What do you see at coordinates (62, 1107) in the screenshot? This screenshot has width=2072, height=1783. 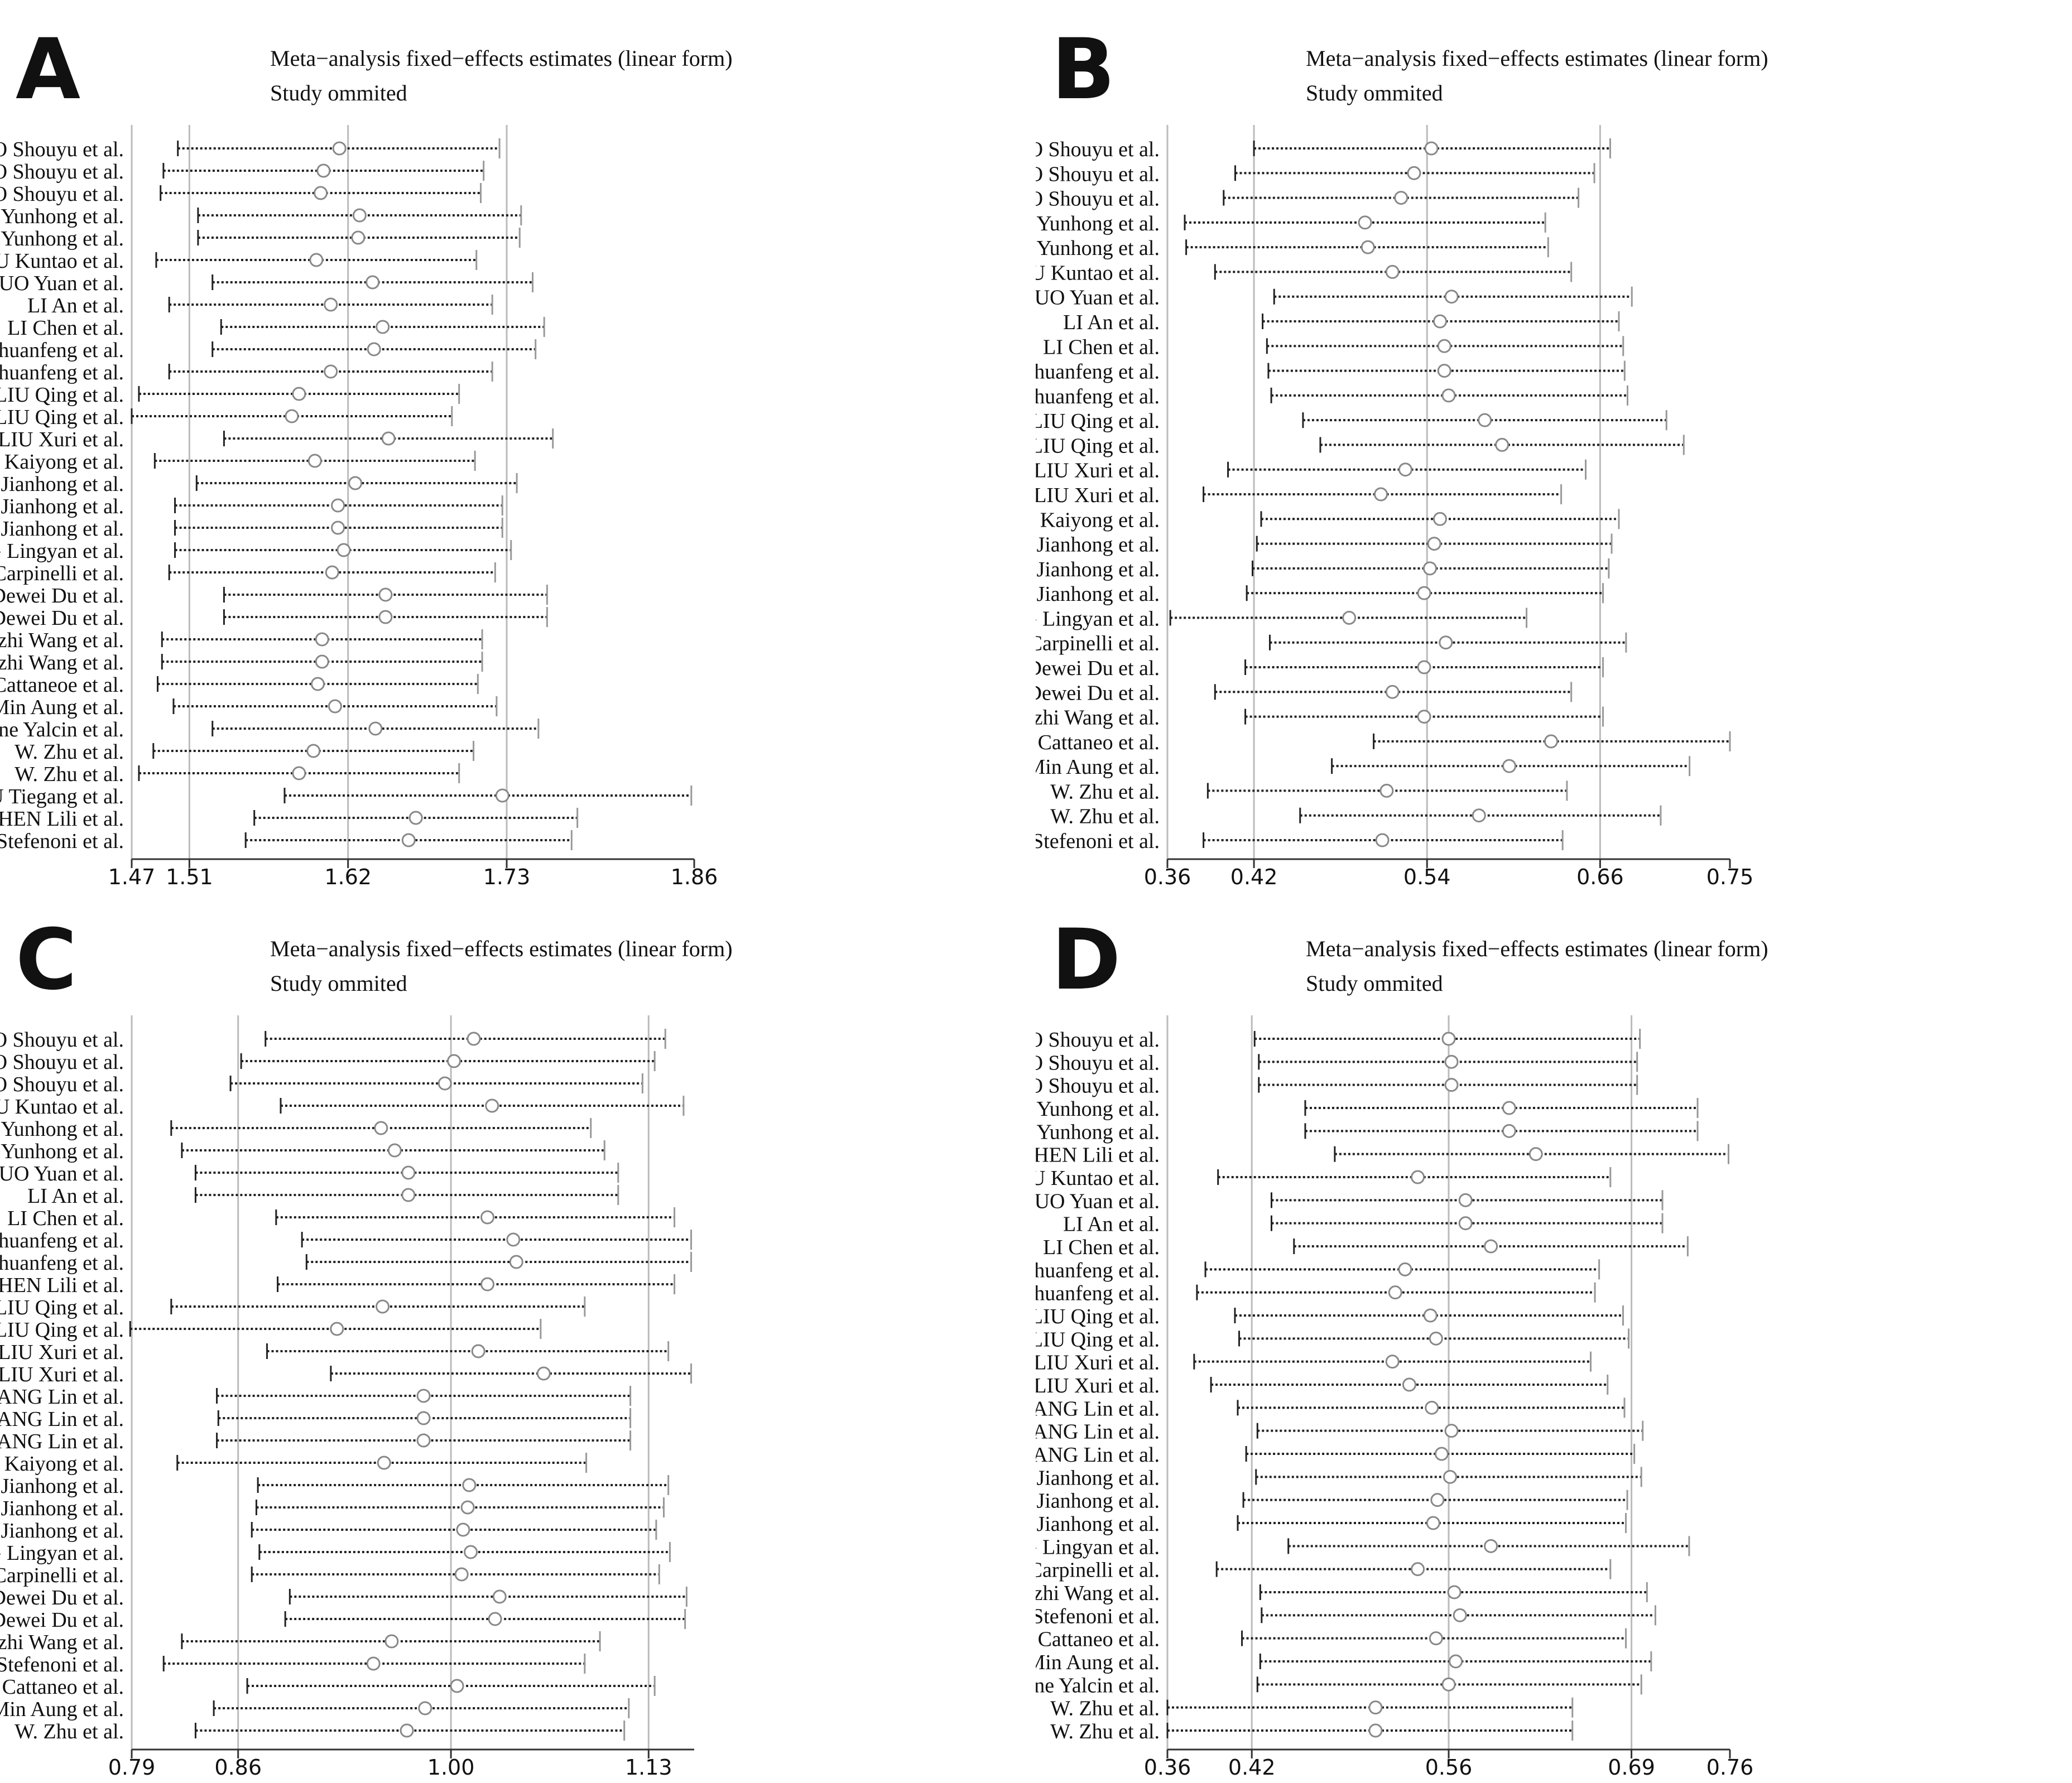 I see `study-label: GU Kuntao et al.` at bounding box center [62, 1107].